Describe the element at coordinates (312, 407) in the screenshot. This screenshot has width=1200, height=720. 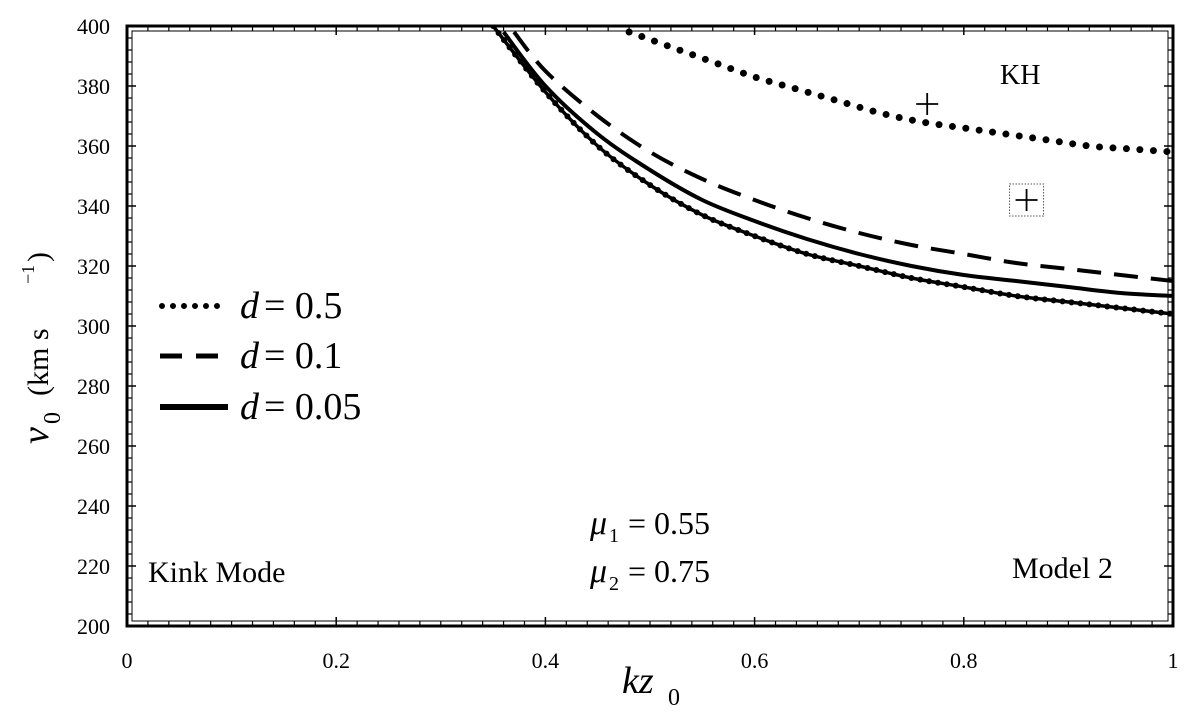
I see `legend-value-3: = 0.05` at that location.